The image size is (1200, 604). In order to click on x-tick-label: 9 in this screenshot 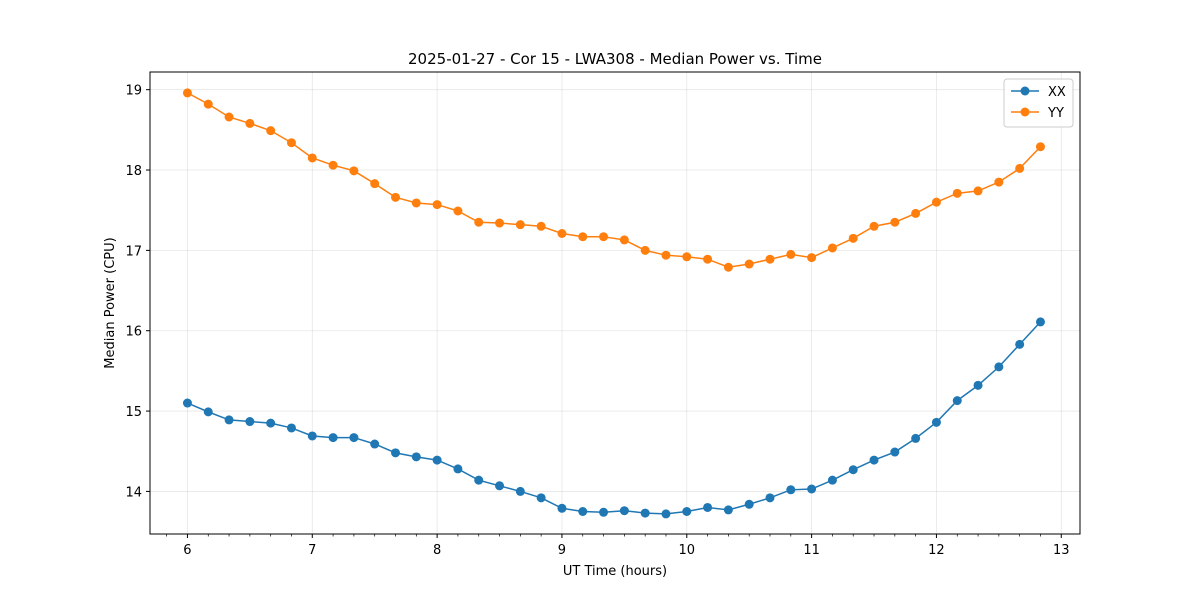, I will do `click(562, 550)`.